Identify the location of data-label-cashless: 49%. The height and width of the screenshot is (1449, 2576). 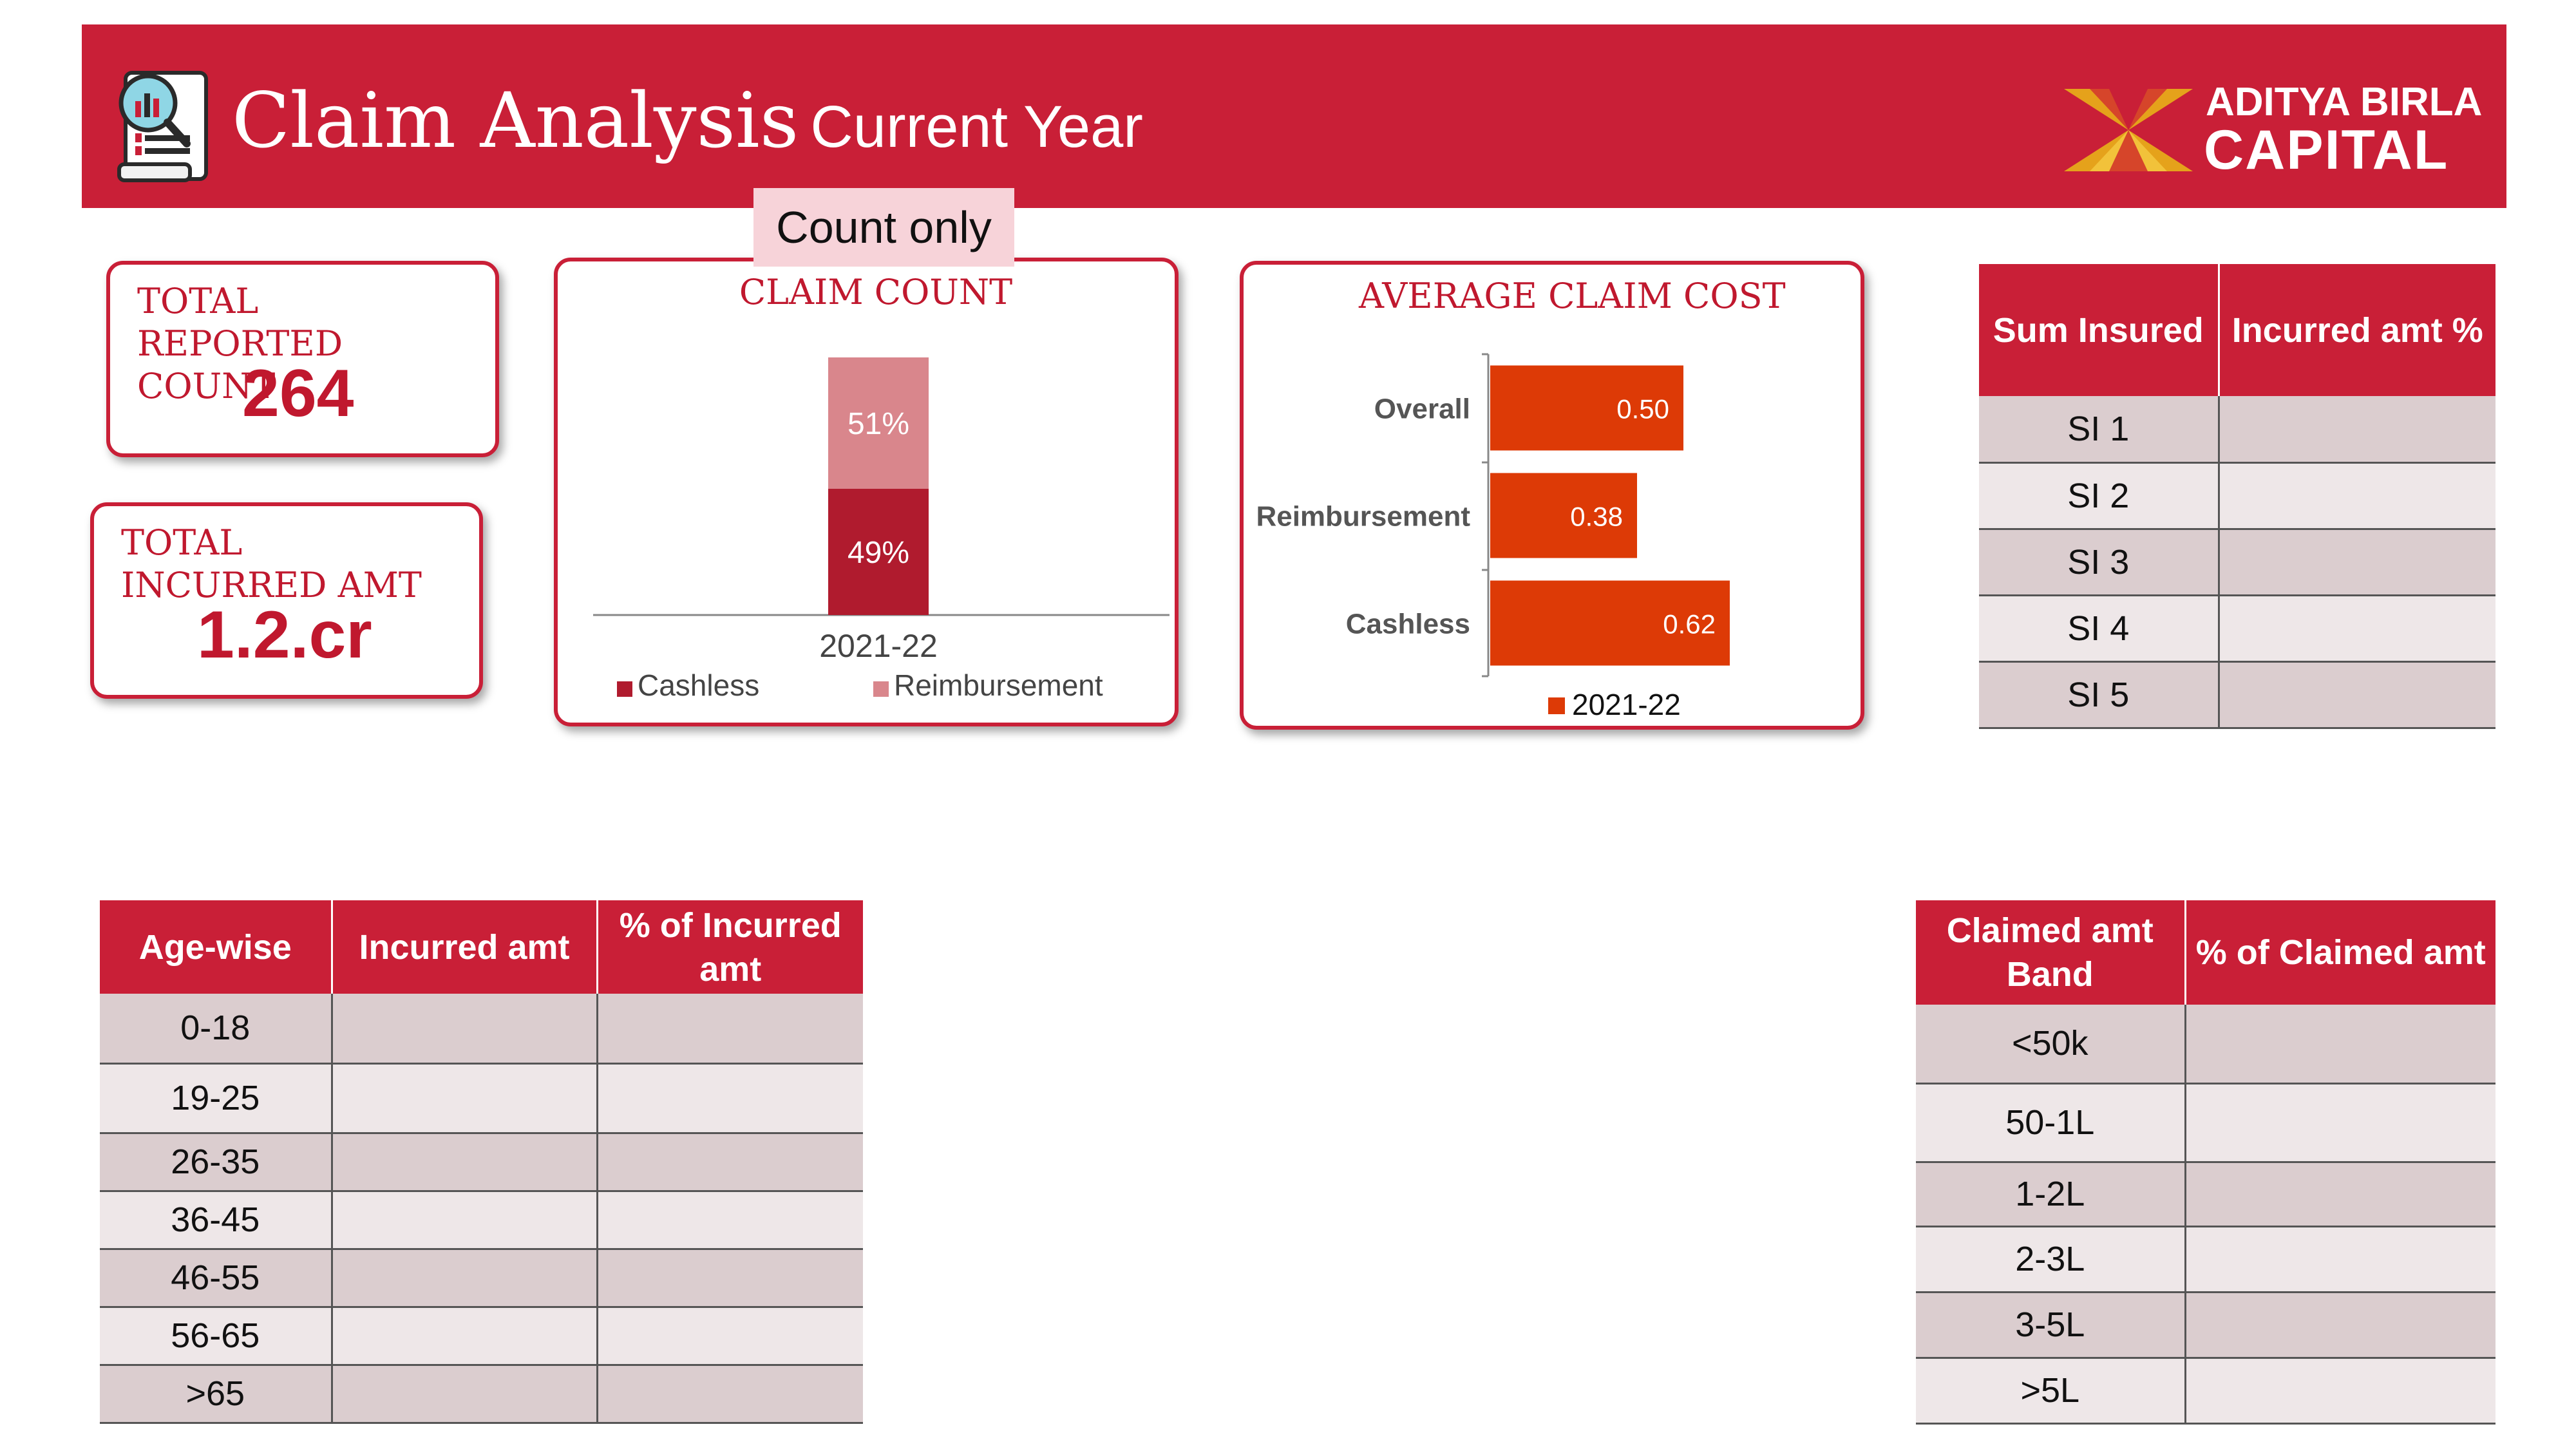
(878, 553).